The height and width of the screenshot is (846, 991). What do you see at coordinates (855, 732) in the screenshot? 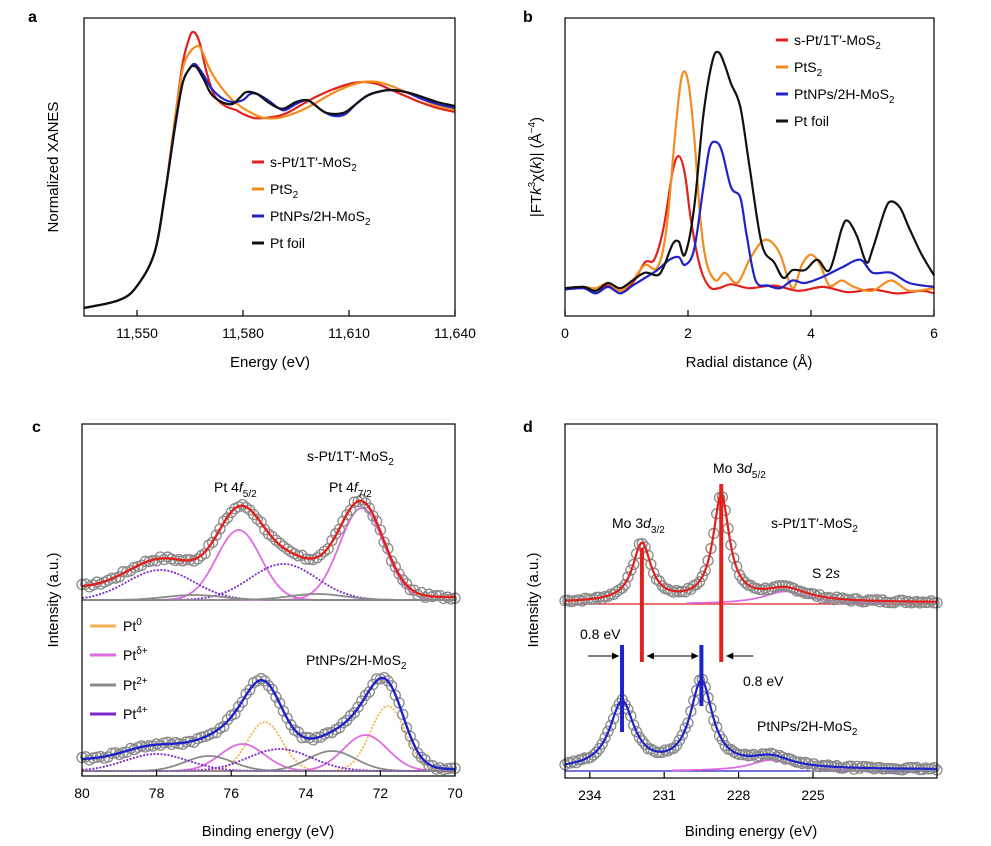
I see `label-sub: 2` at bounding box center [855, 732].